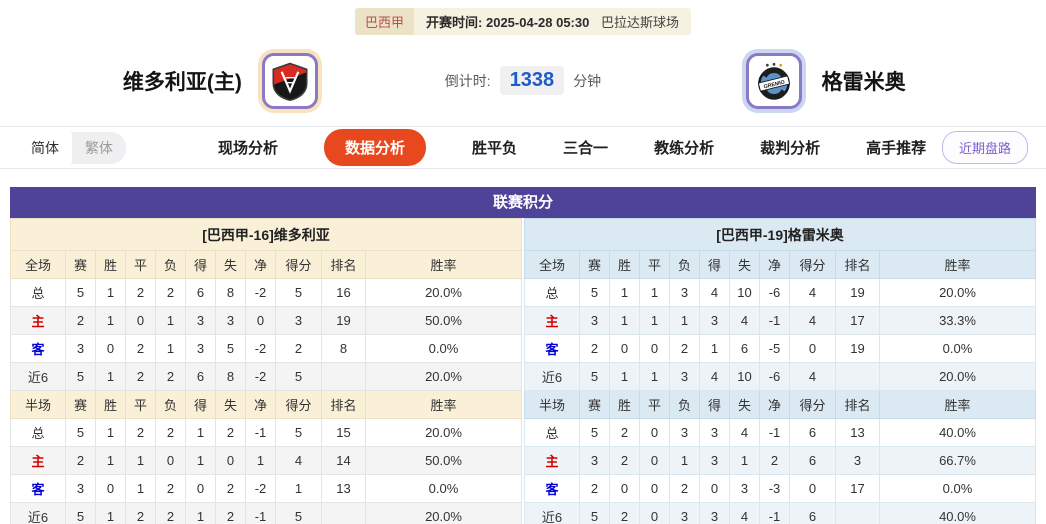 This screenshot has width=1046, height=524. Describe the element at coordinates (639, 22) in the screenshot. I see `venue-name: 巴拉达斯球场` at that location.